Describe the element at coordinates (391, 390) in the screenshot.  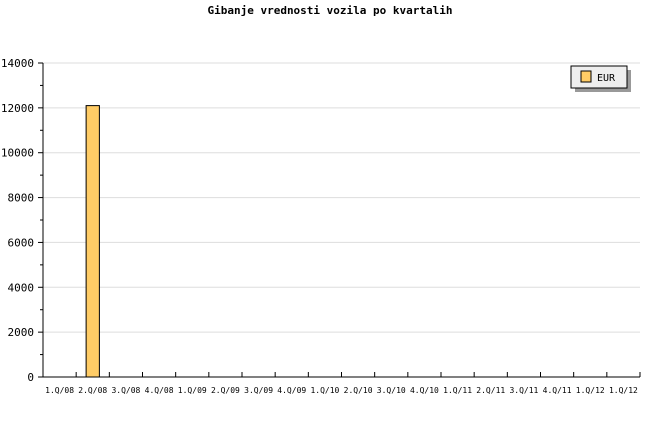
I see `x-tick-label: 3.Q/10` at that location.